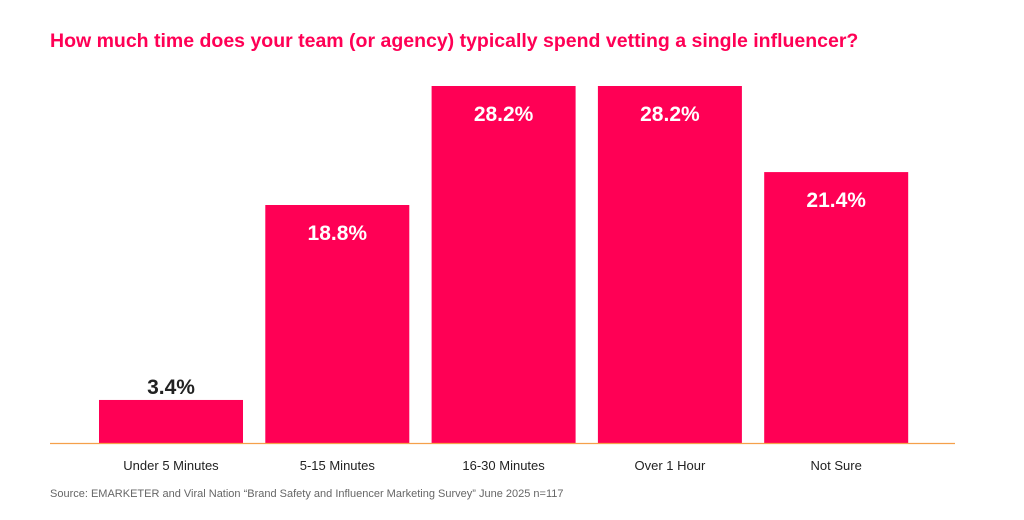 This screenshot has height=520, width=1024. I want to click on x-tick-label: 5-15 Minutes, so click(338, 465).